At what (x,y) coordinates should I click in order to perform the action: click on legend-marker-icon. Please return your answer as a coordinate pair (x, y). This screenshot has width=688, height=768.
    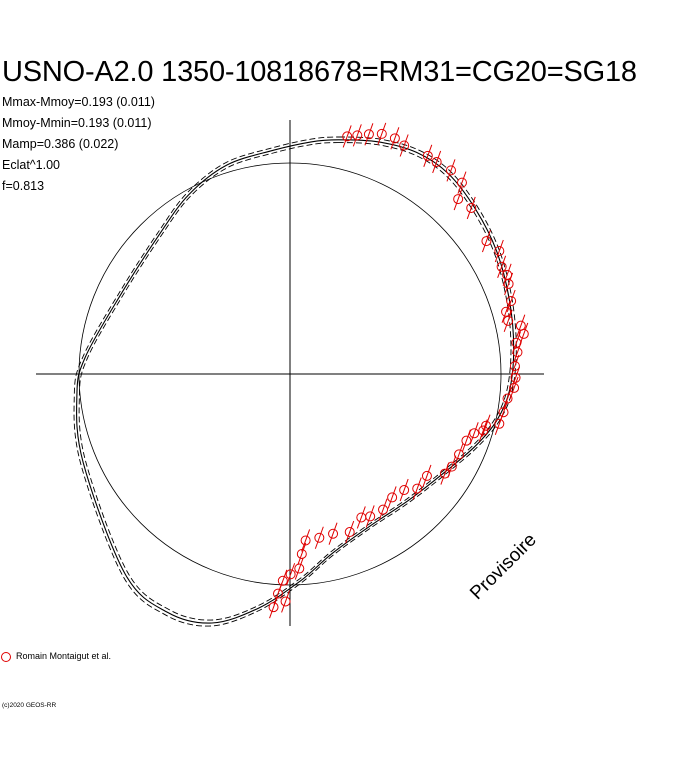
    Looking at the image, I should click on (6, 656).